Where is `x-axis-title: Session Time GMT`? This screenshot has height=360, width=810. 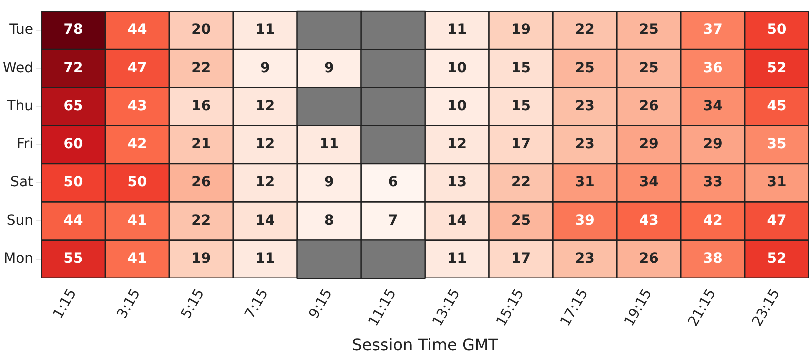
x-axis-title: Session Time GMT is located at coordinates (425, 345).